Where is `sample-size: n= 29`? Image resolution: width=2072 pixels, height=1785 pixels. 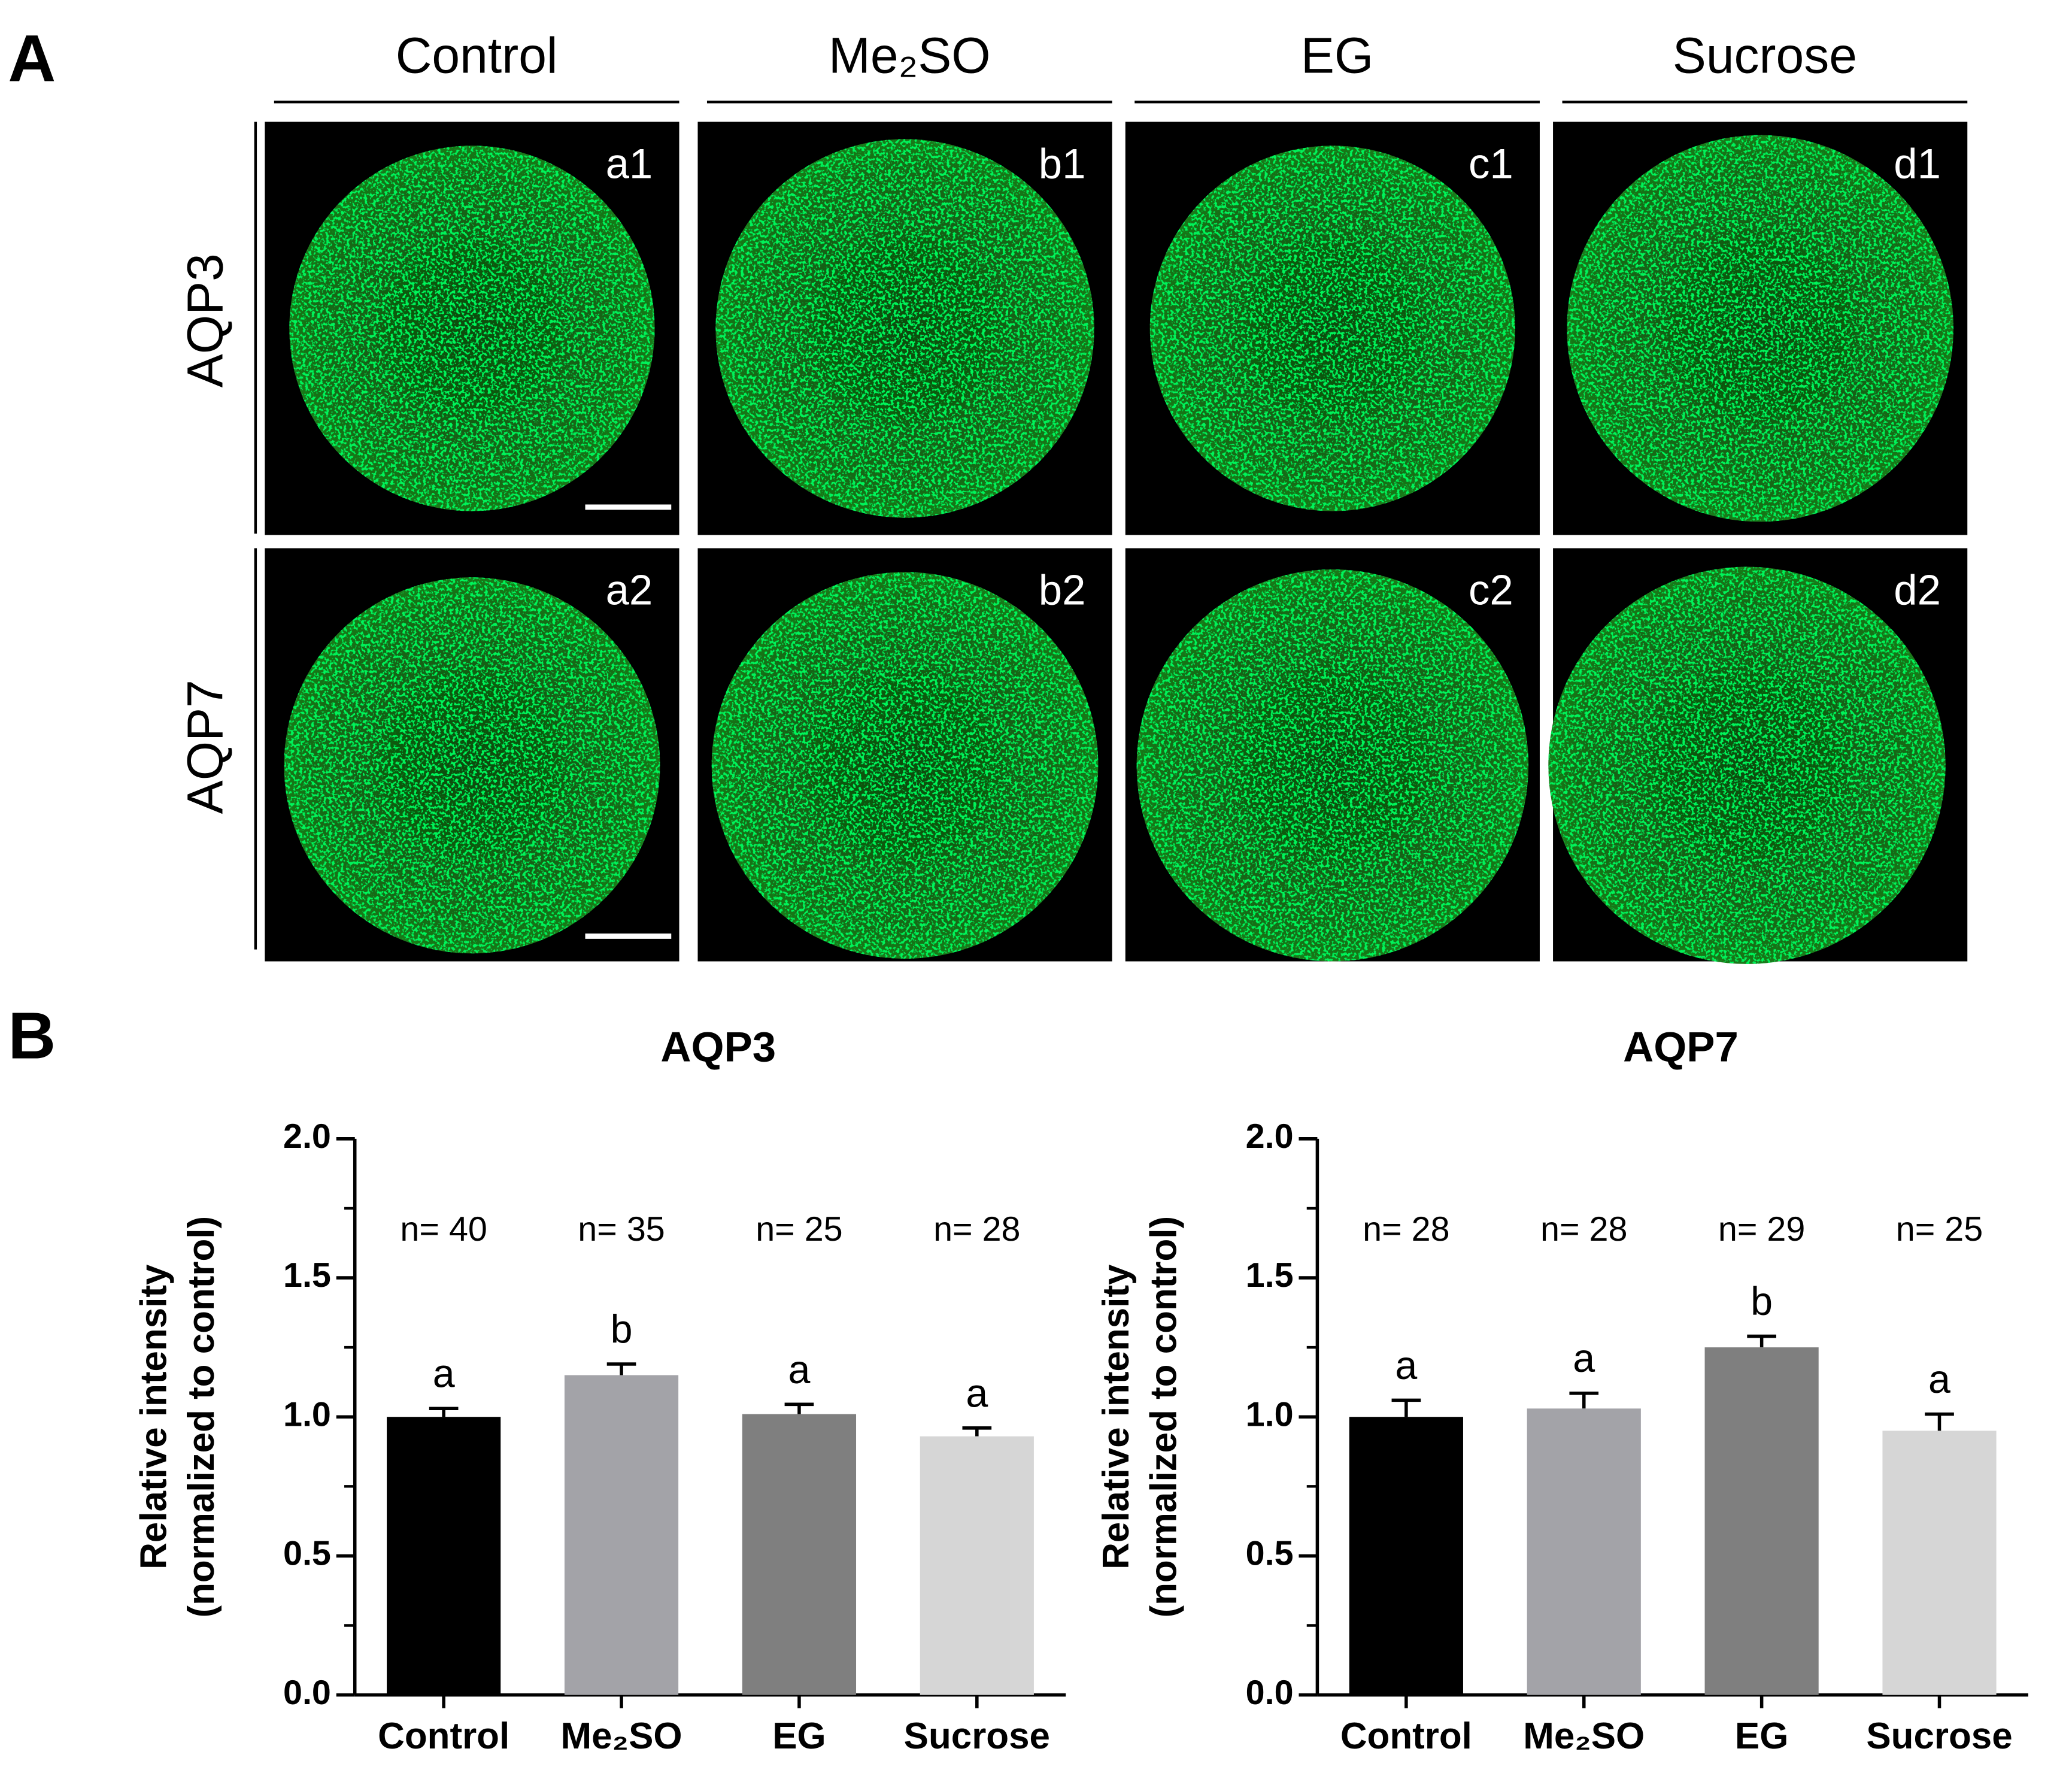
sample-size: n= 29 is located at coordinates (1761, 1229).